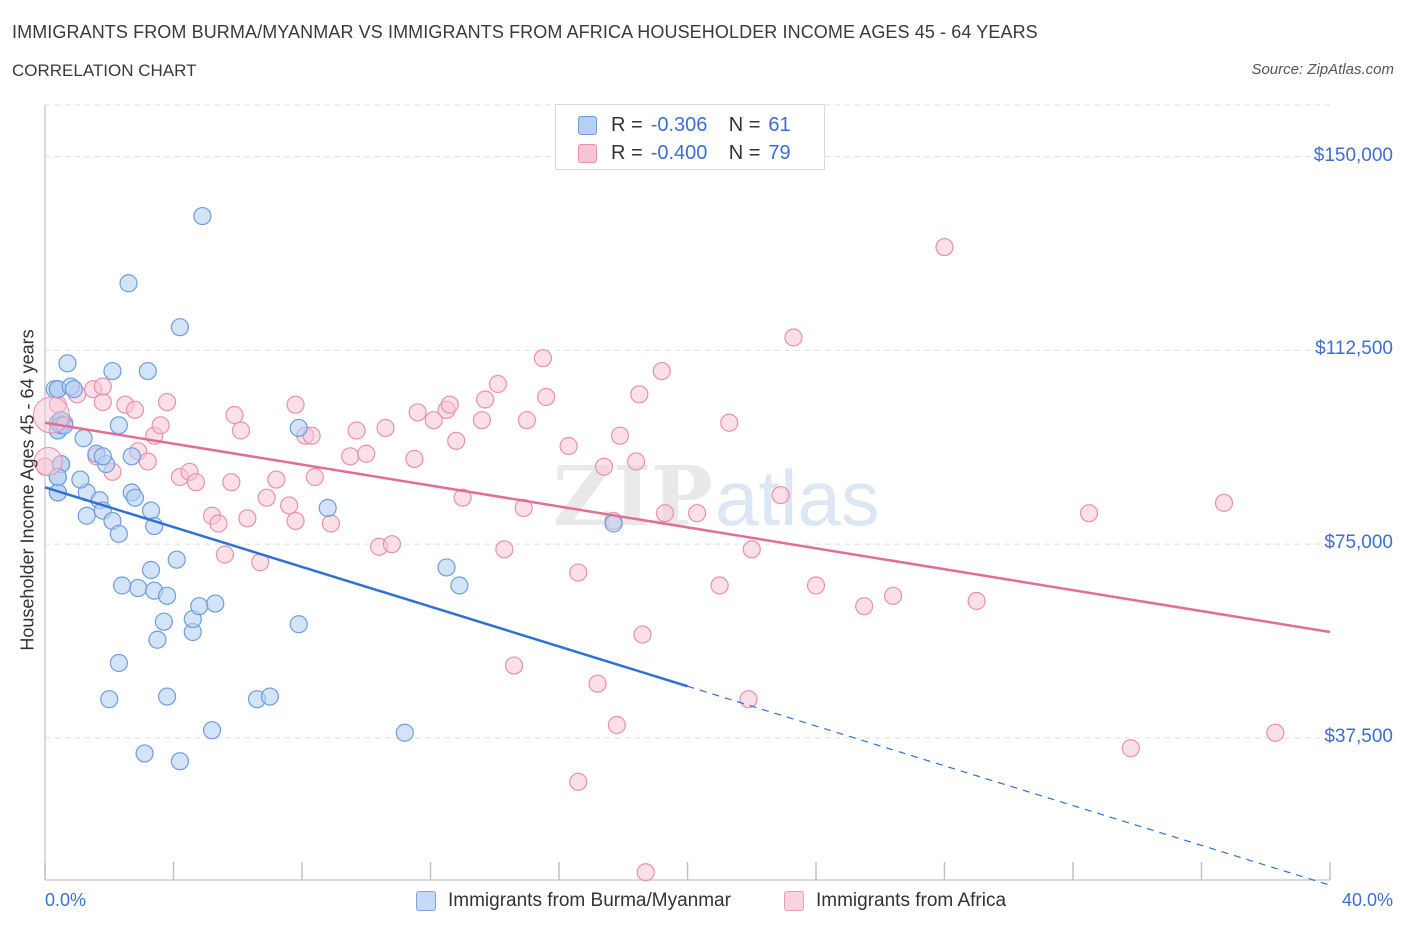 The image size is (1406, 930). Describe the element at coordinates (1367, 900) in the screenshot. I see `x-tick-max: 40.0%` at that location.